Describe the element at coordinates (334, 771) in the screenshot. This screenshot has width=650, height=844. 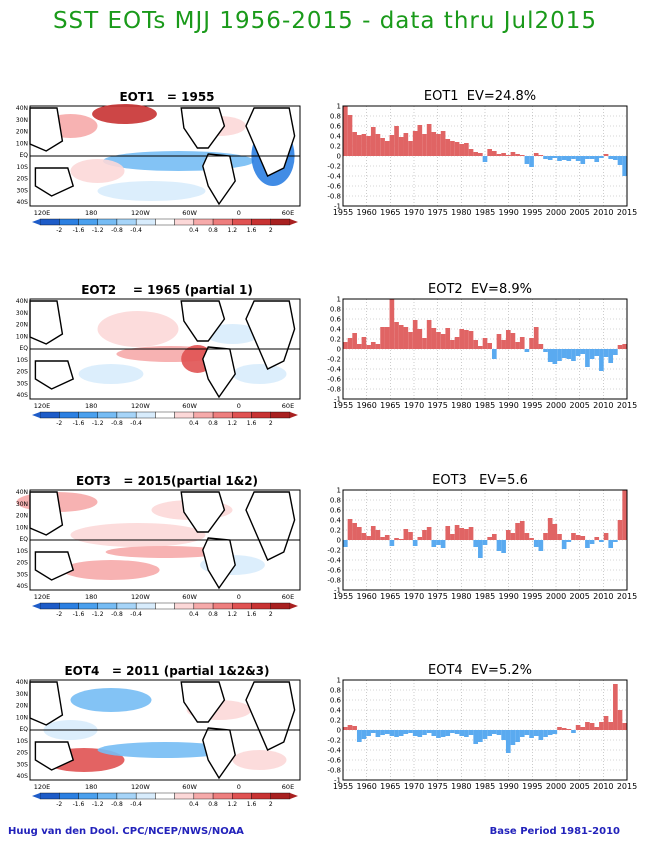
I see `y-tick-label: -0.8` at that location.